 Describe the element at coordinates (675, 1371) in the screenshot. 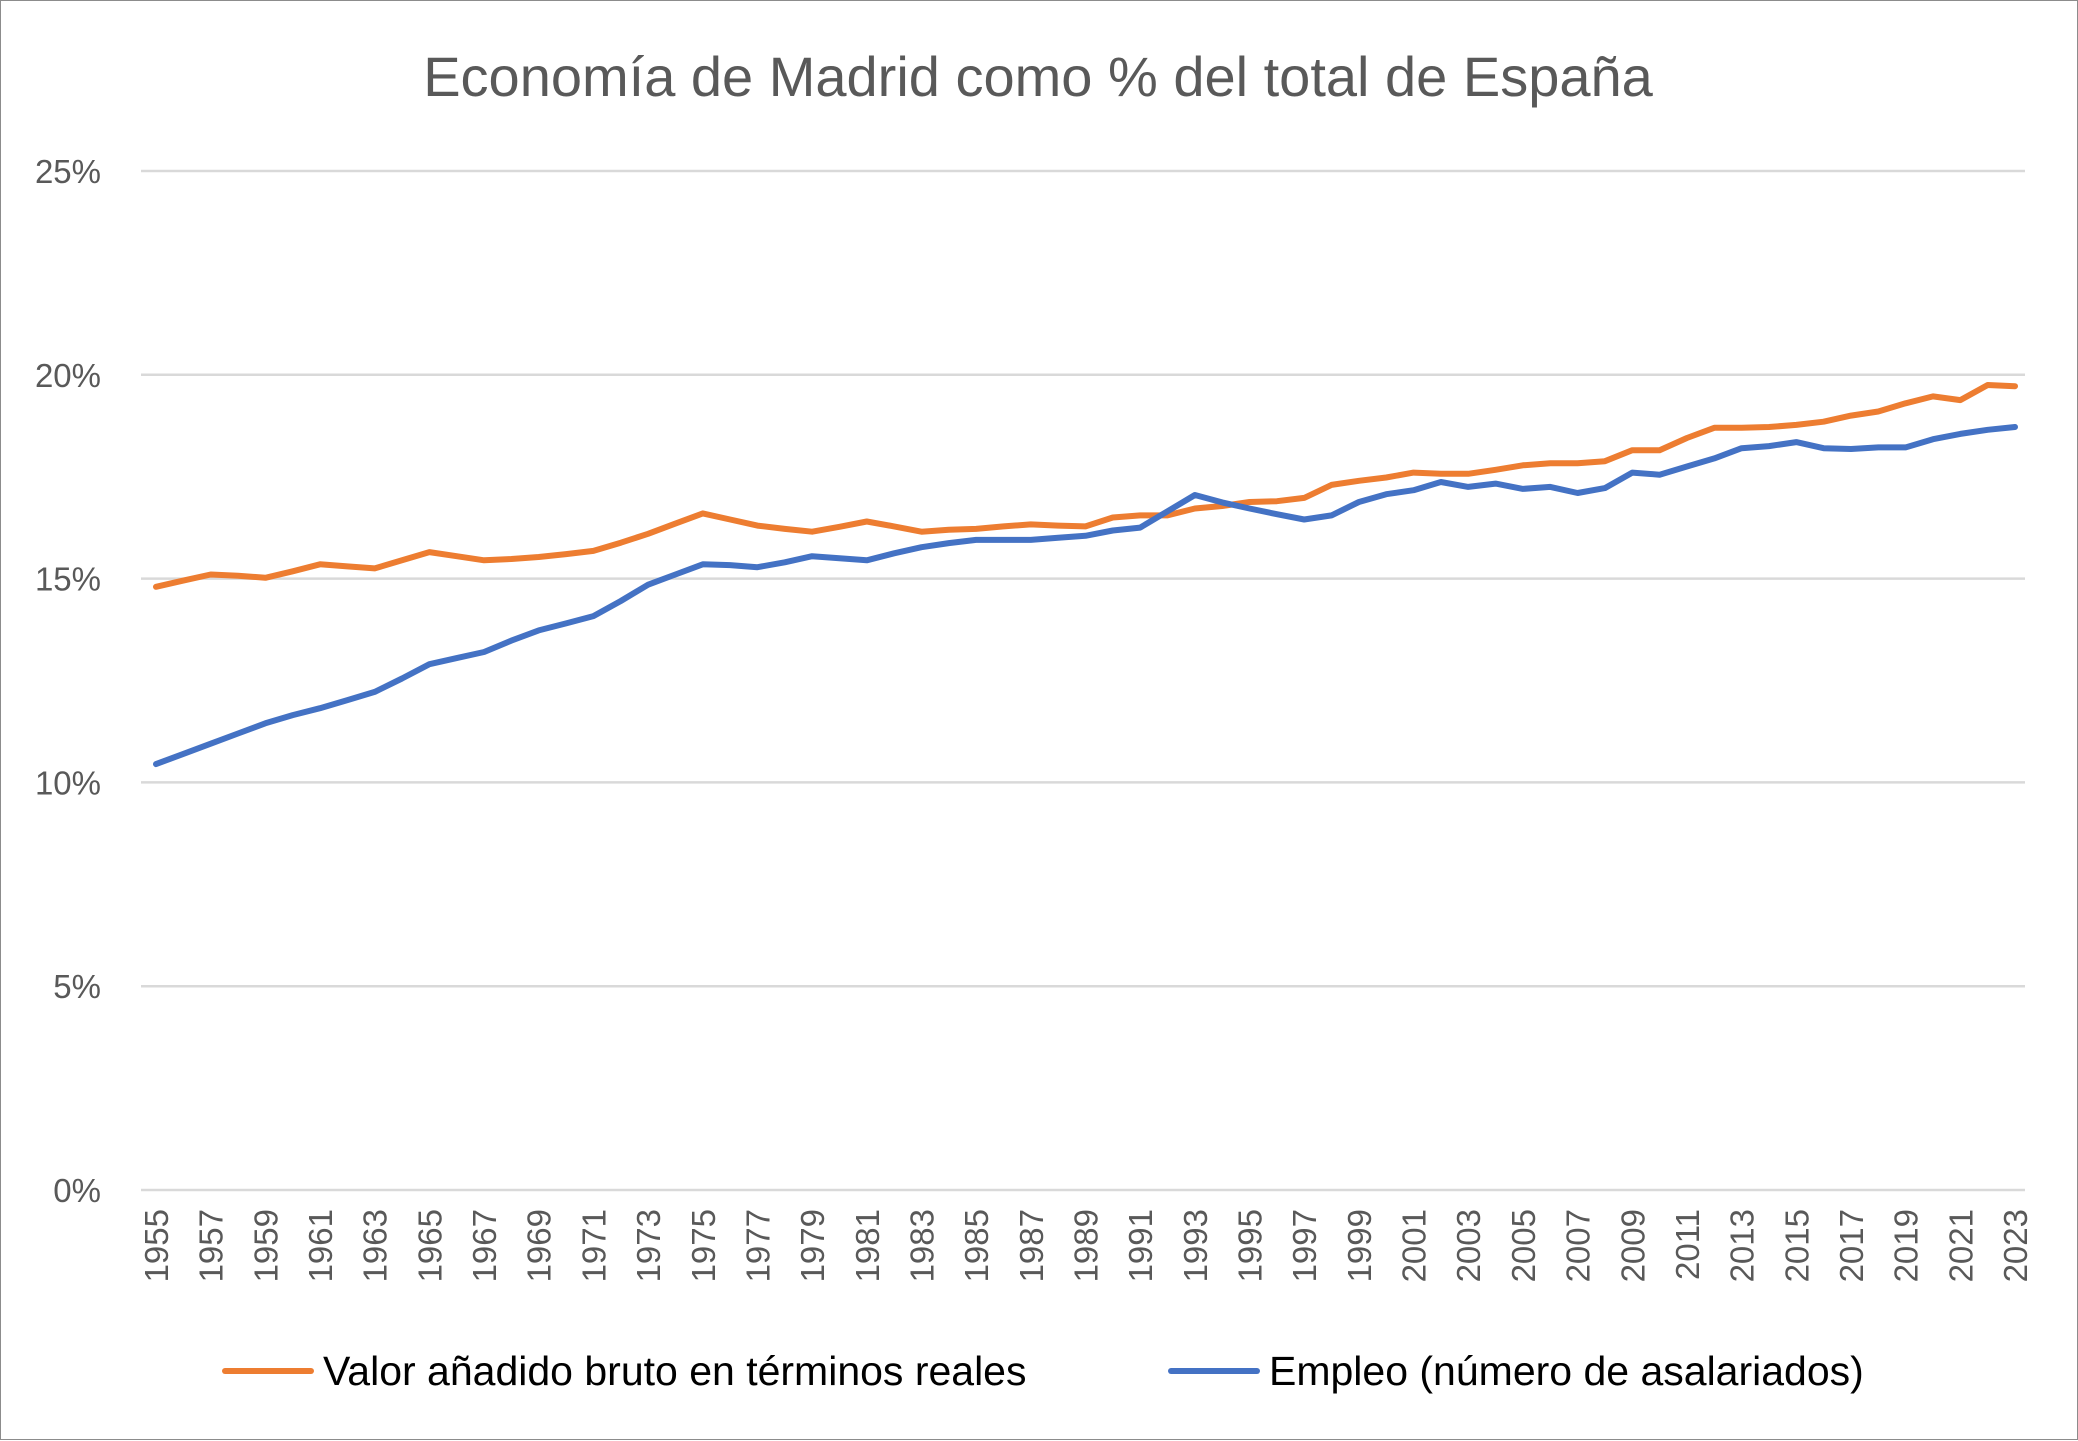

I see `legend-label: Valor añadido bruto en términos reales` at that location.